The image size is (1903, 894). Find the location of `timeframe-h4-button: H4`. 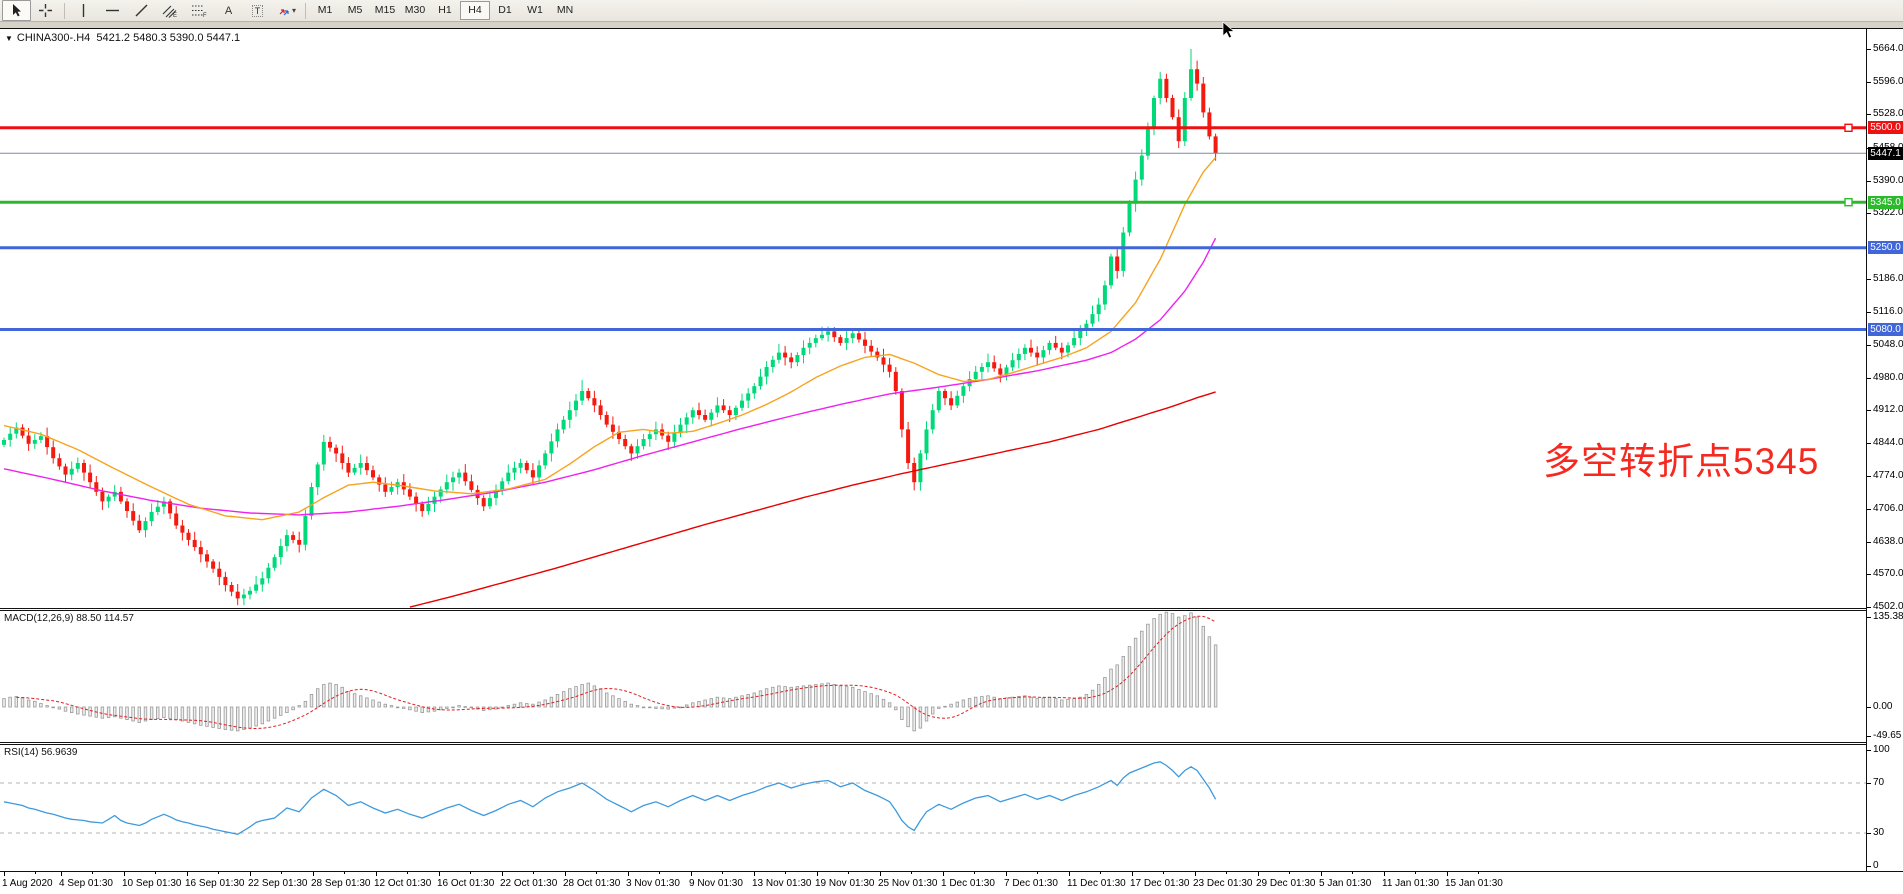

timeframe-h4-button: H4 is located at coordinates (475, 10).